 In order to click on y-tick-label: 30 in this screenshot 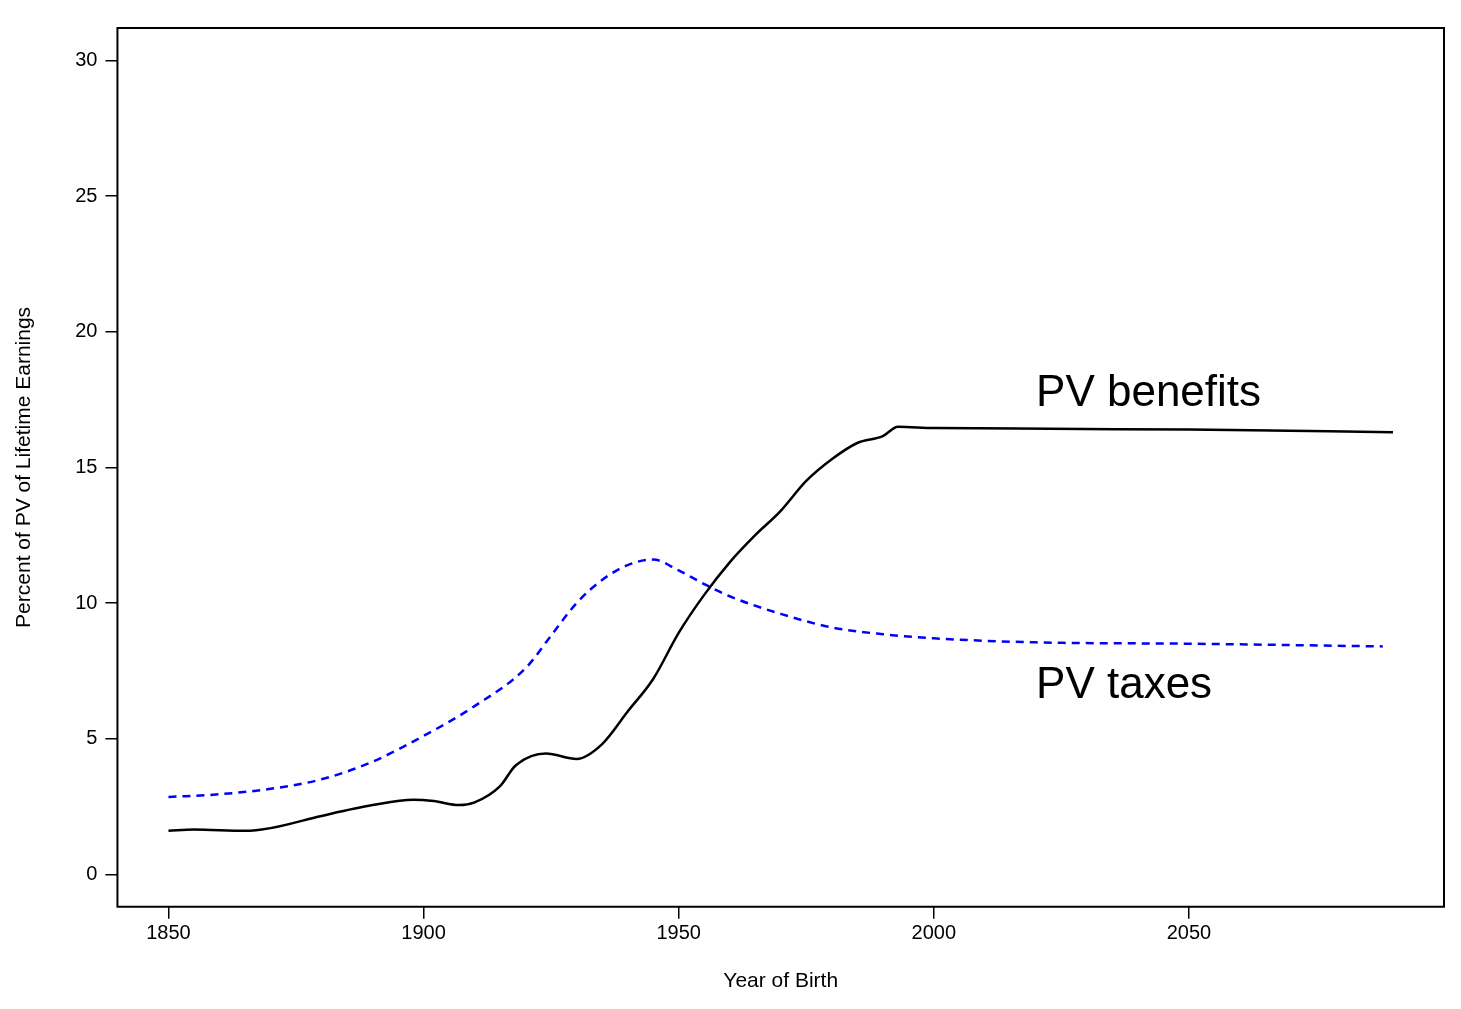, I will do `click(86, 59)`.